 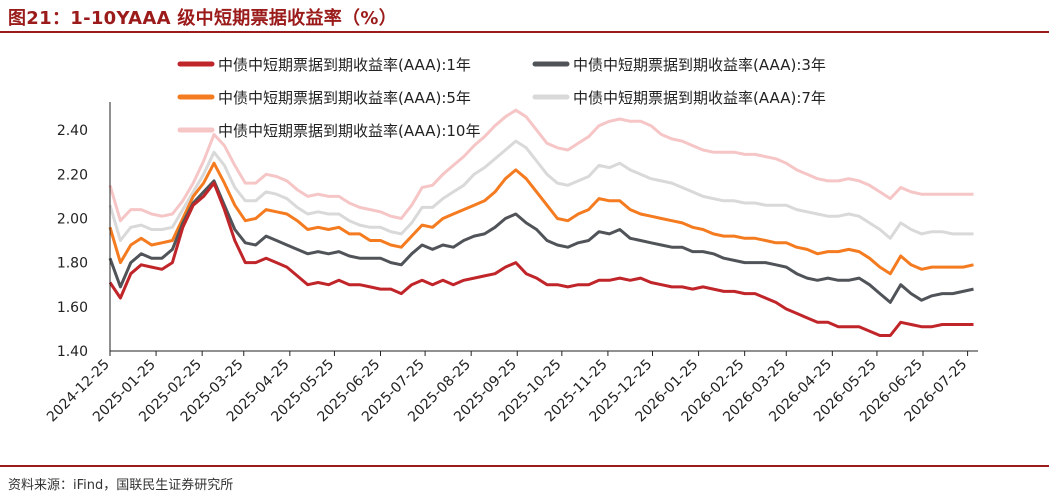 I want to click on y-tick-label: 2.40, so click(x=72, y=131).